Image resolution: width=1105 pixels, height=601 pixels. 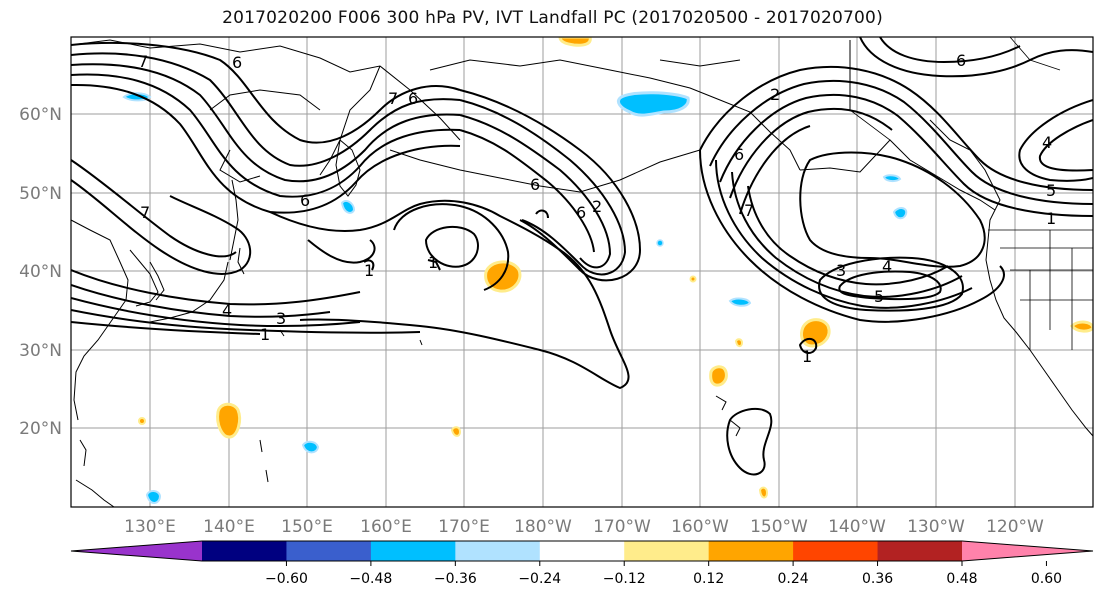 I want to click on lon-label: 130°E, so click(x=150, y=527).